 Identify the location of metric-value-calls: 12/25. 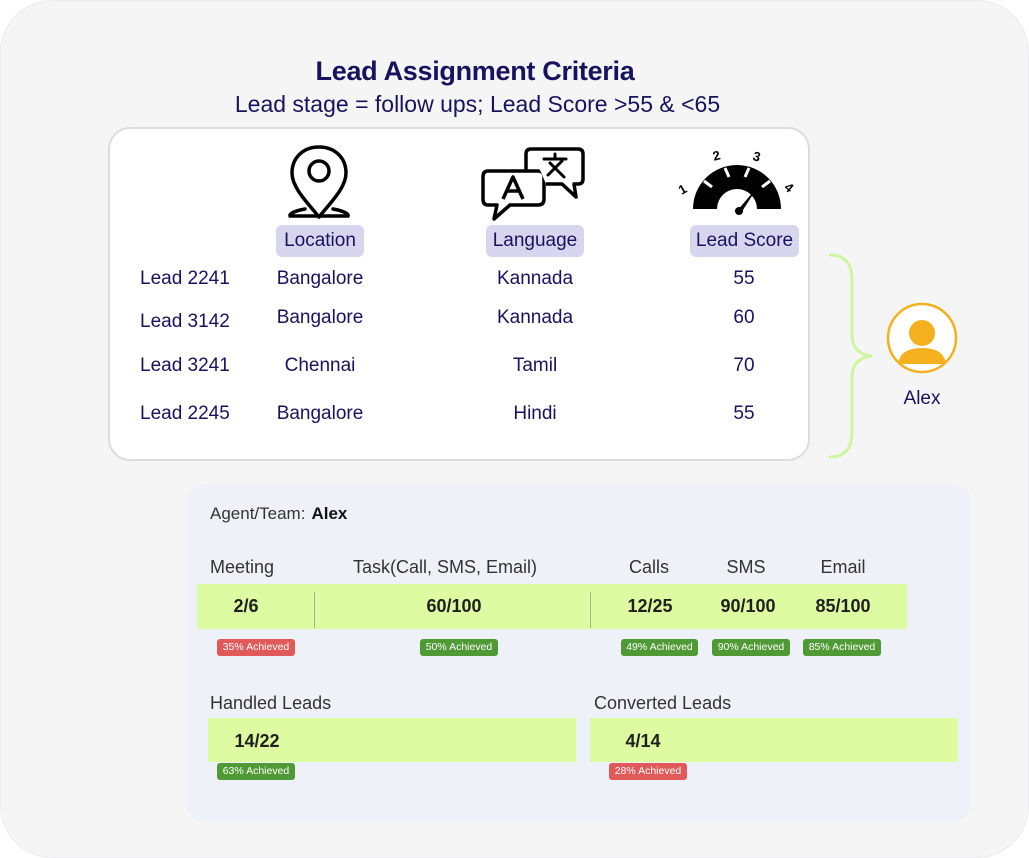
(650, 606).